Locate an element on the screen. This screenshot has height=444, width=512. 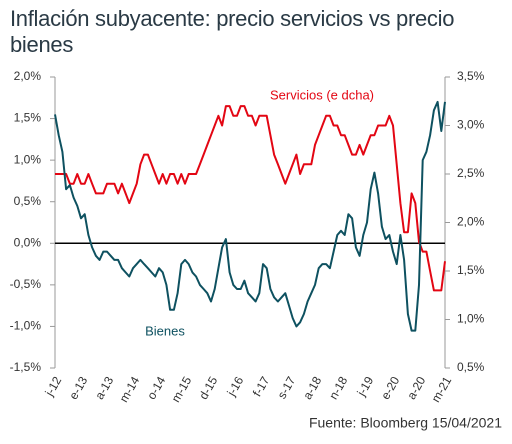
x-tick-label: m-14 is located at coordinates (130, 389).